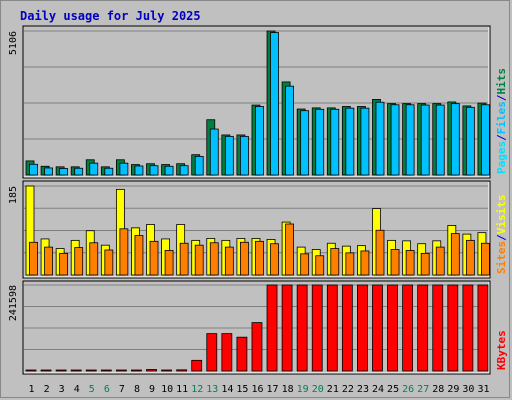 This screenshot has height=400, width=512. What do you see at coordinates (77, 389) in the screenshot?
I see `x-tick-label-4: 4` at bounding box center [77, 389].